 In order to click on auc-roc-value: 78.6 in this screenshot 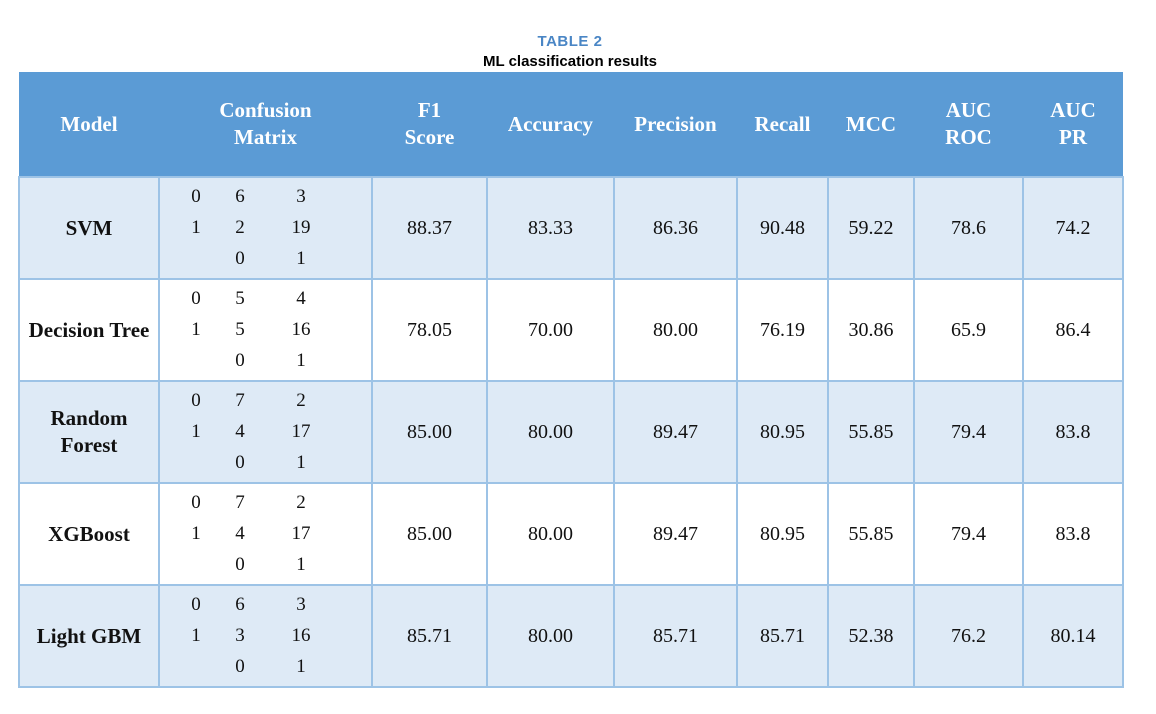, I will do `click(968, 228)`.